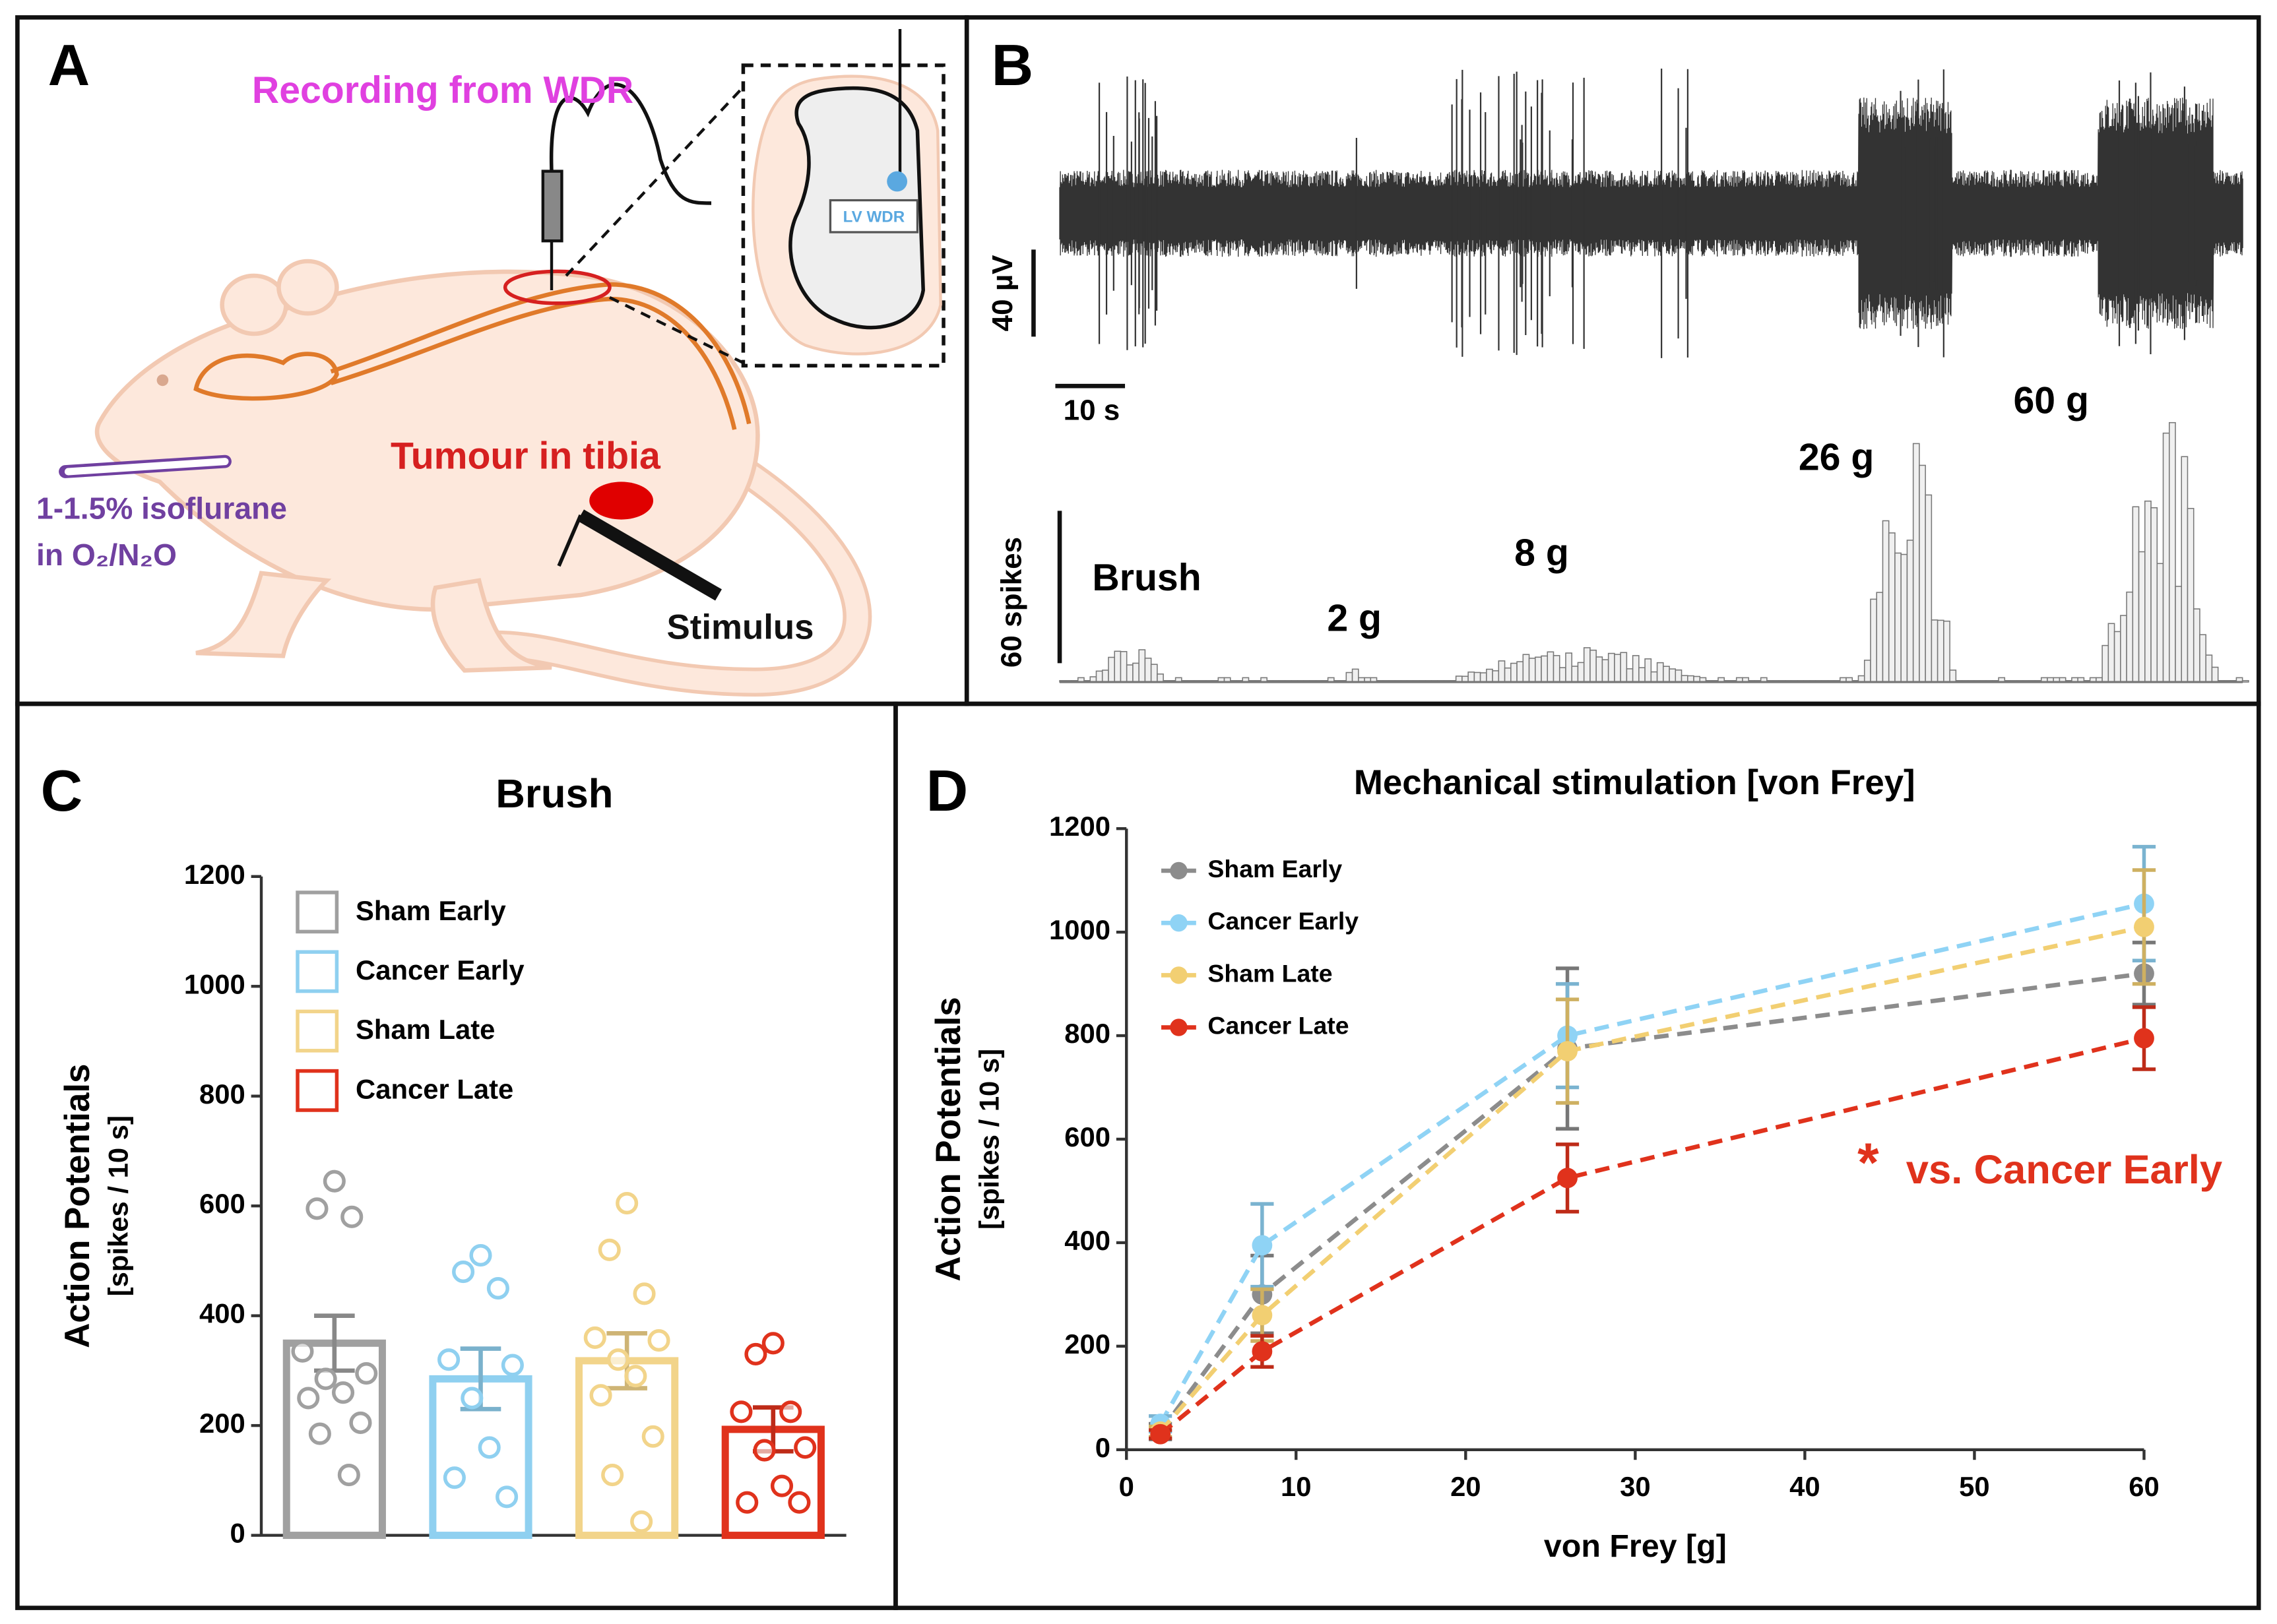 Image resolution: width=2277 pixels, height=1624 pixels. What do you see at coordinates (676, 330) in the screenshot?
I see `zoom-line` at bounding box center [676, 330].